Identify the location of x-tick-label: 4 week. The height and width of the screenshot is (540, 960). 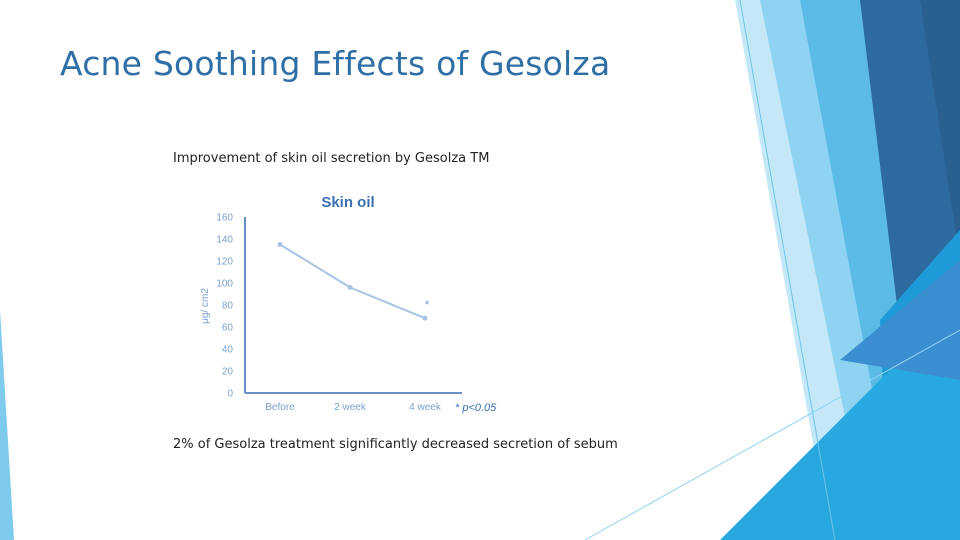
(425, 407).